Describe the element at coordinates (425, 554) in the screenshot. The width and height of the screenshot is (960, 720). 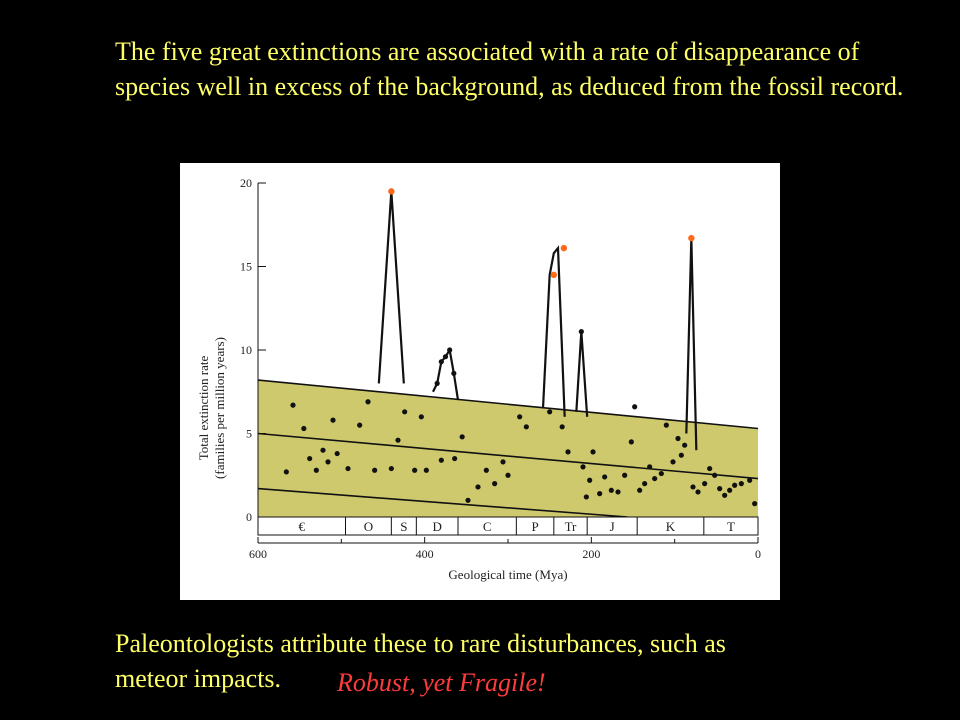
I see `x-tick-label: 400` at that location.